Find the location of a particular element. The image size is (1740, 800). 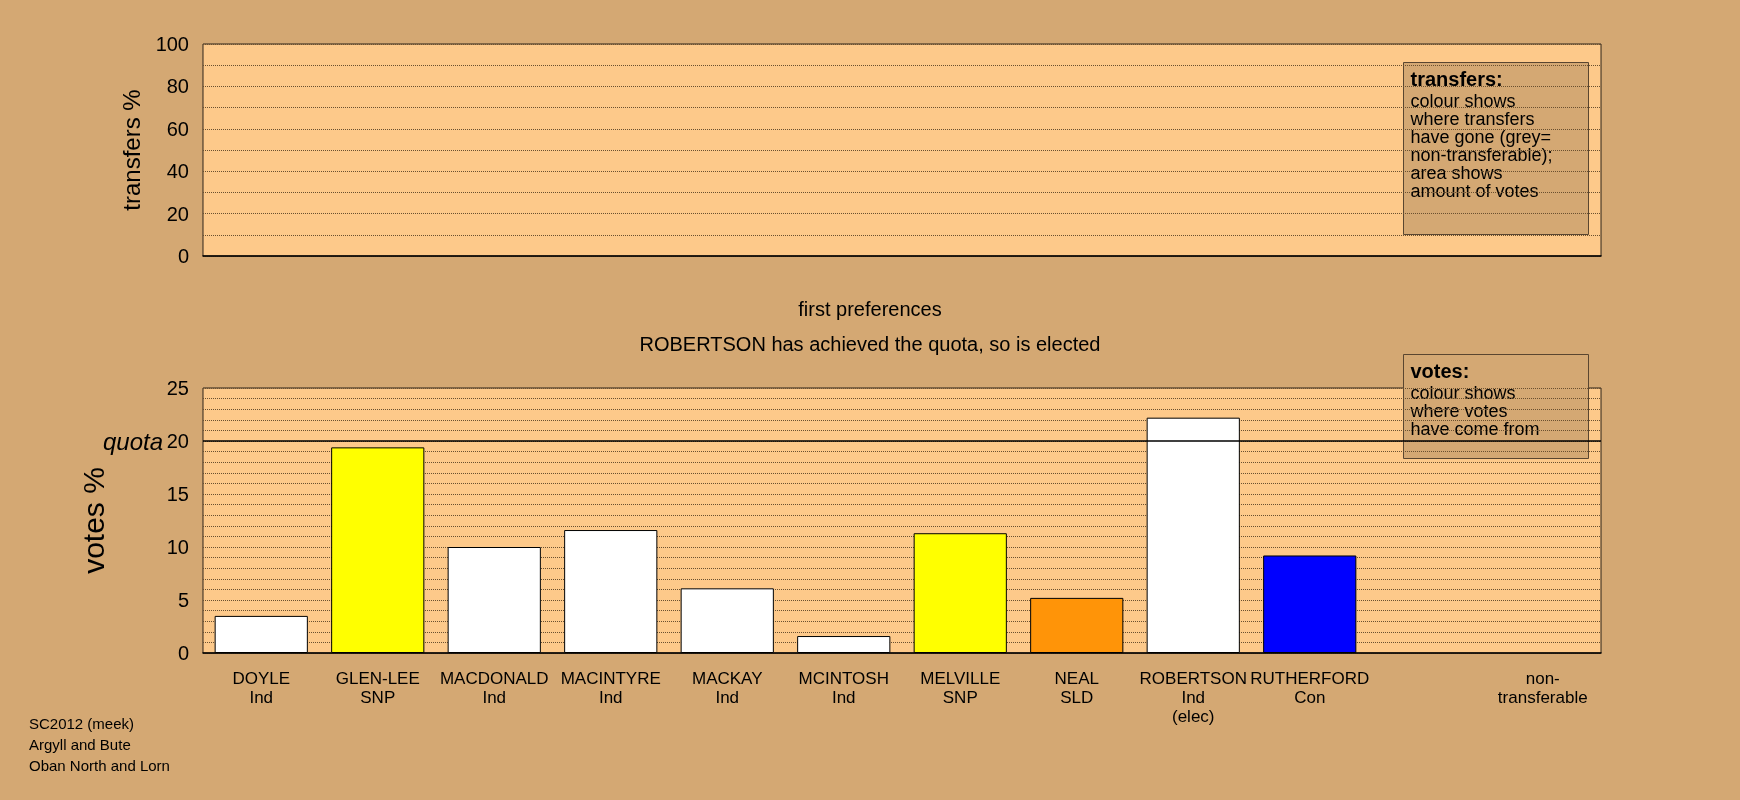

y-tick-label: 40 is located at coordinates (177, 171).